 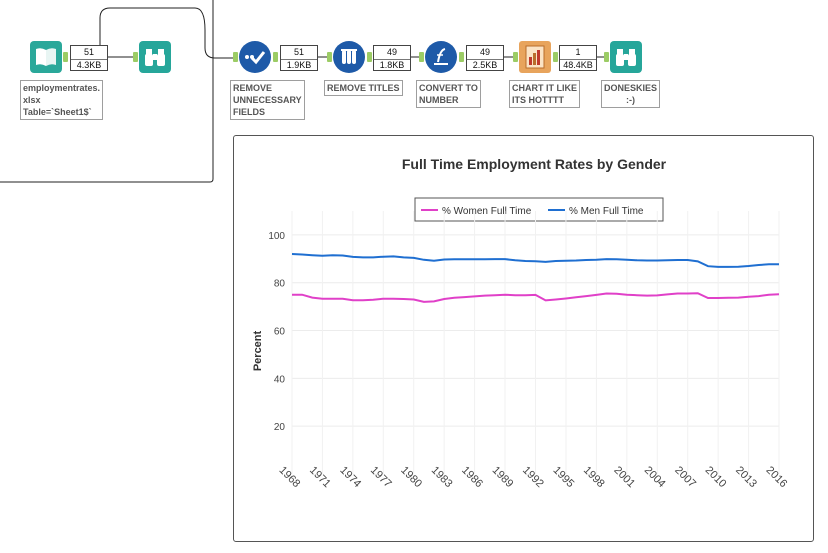 I want to click on y-axis-ticks: 20 40 60 80 100, so click(x=276, y=332).